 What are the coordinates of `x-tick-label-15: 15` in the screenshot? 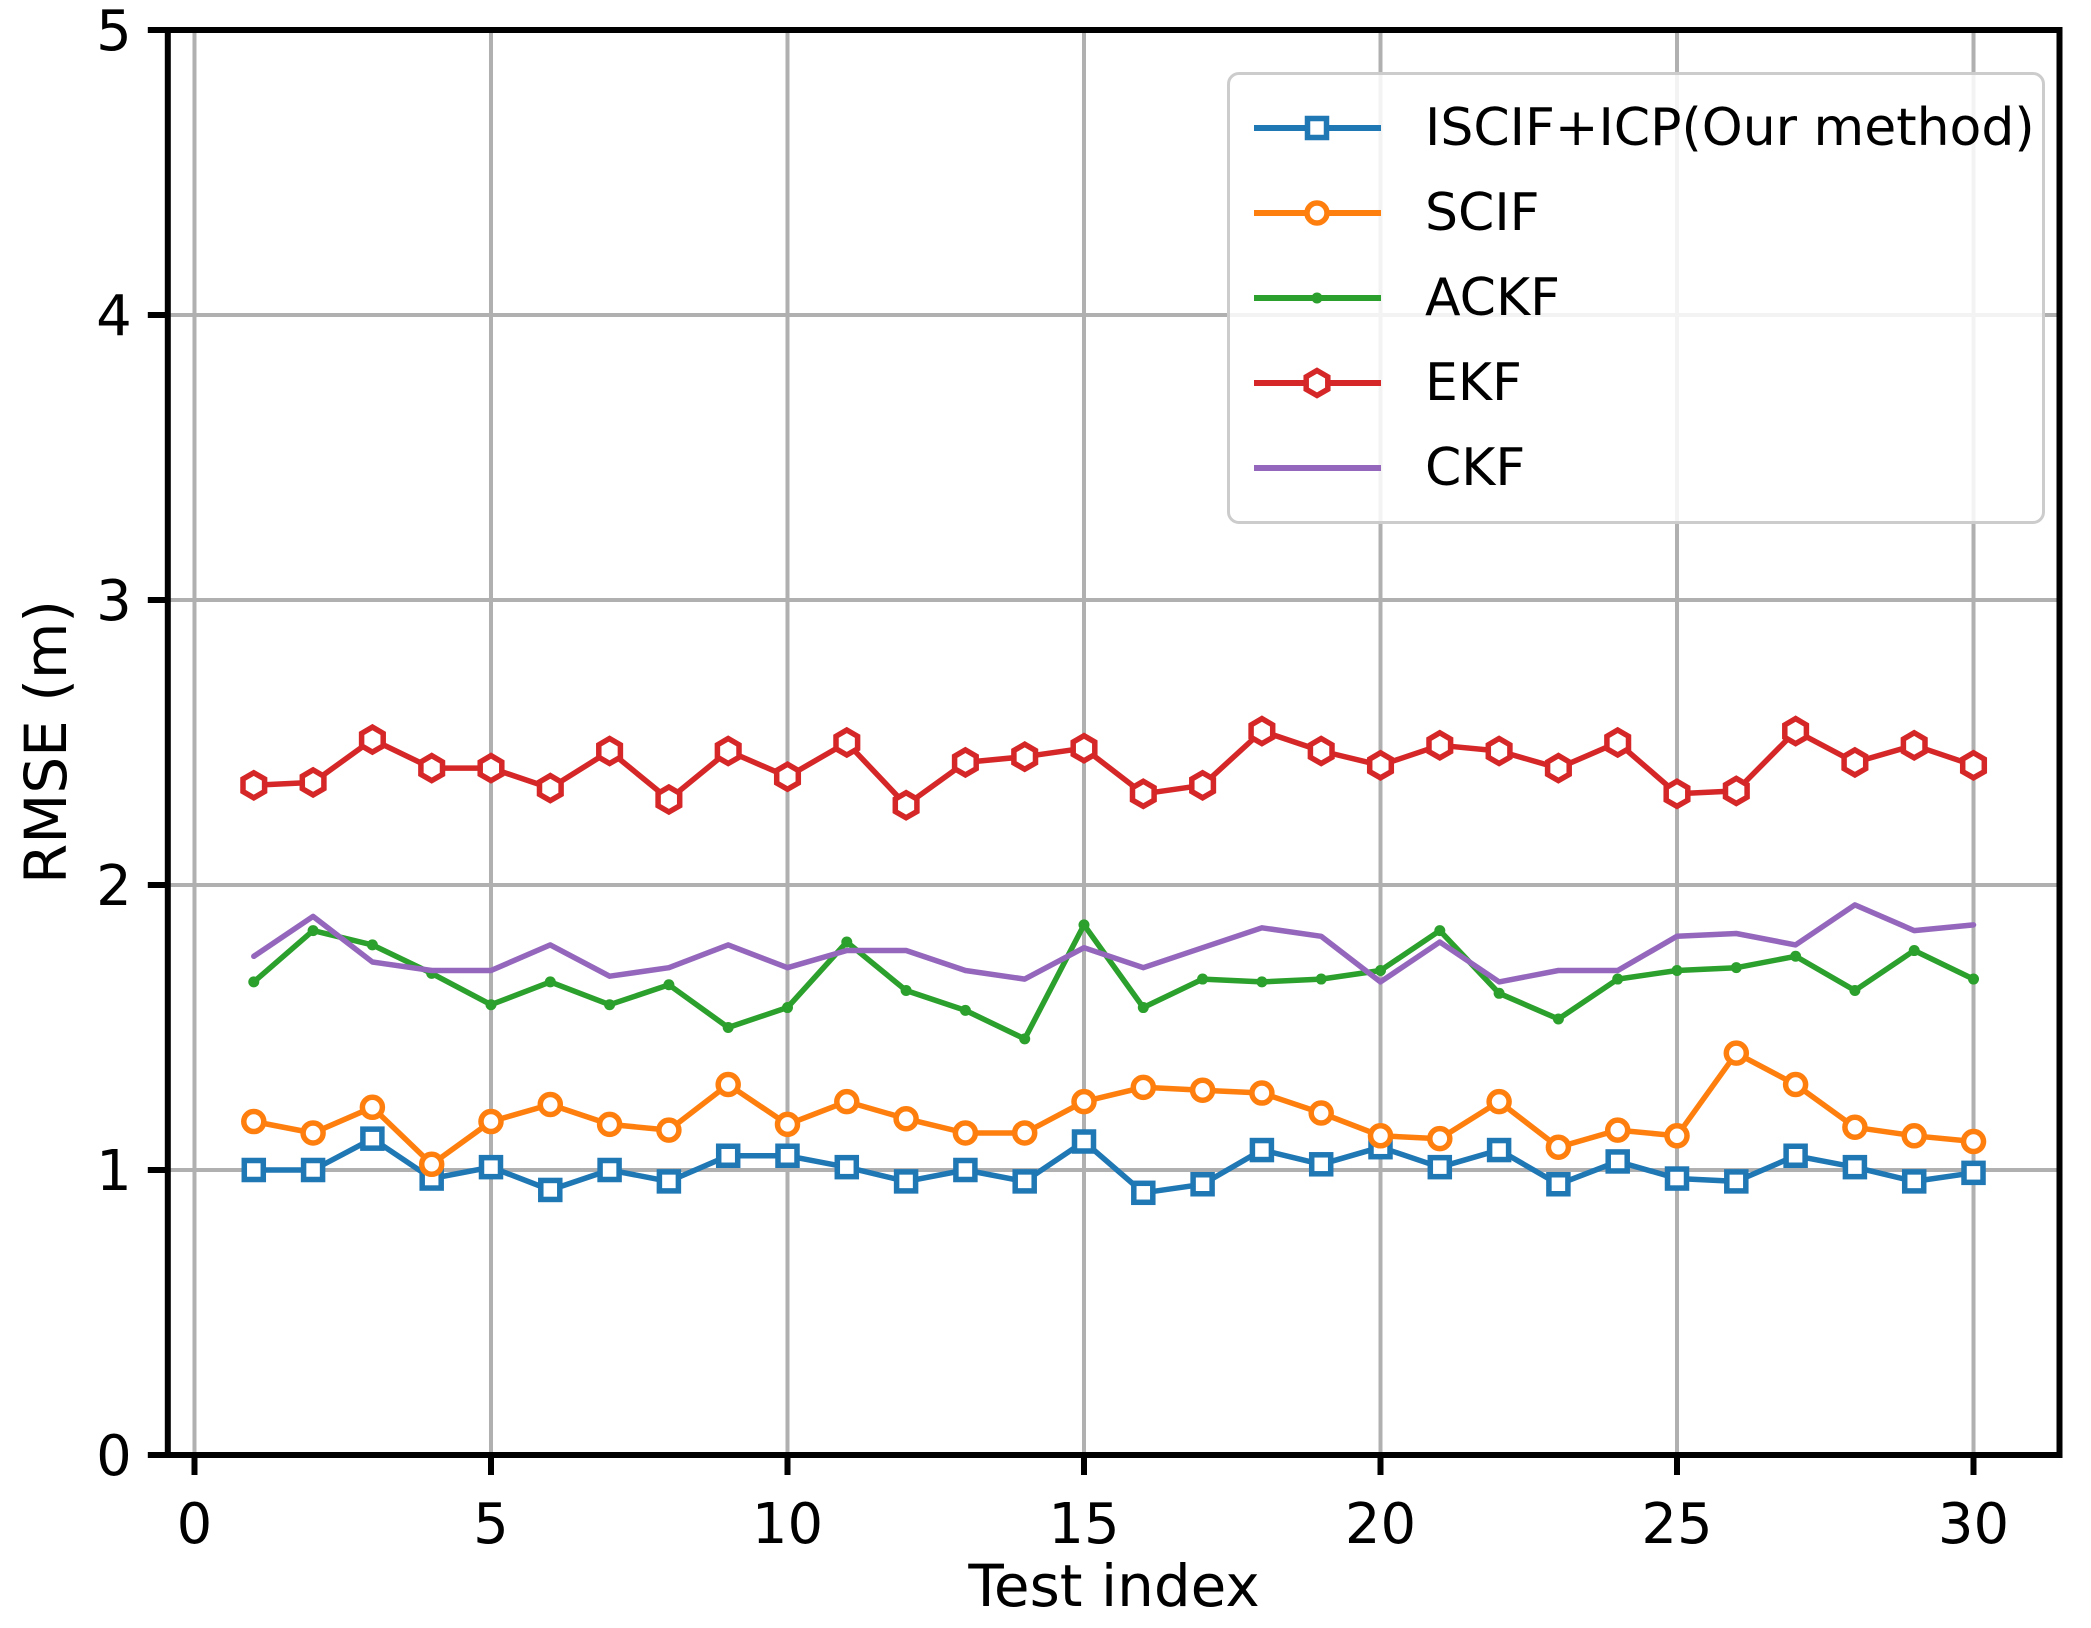 It's located at (1083, 1524).